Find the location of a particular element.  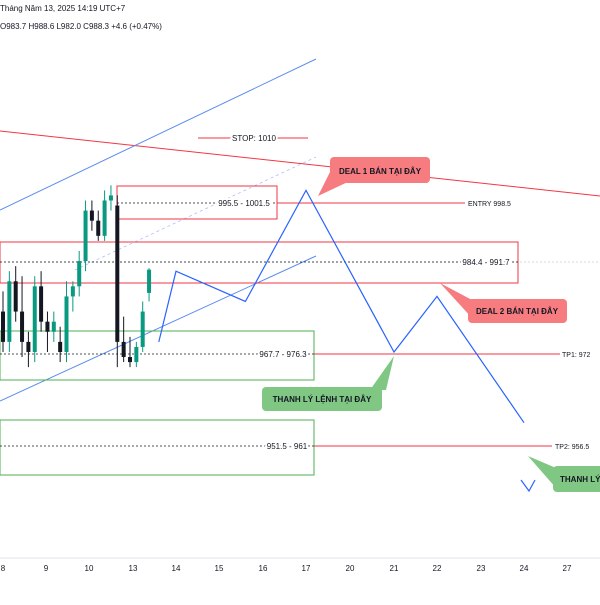

x-tick-label: 20 is located at coordinates (350, 568).